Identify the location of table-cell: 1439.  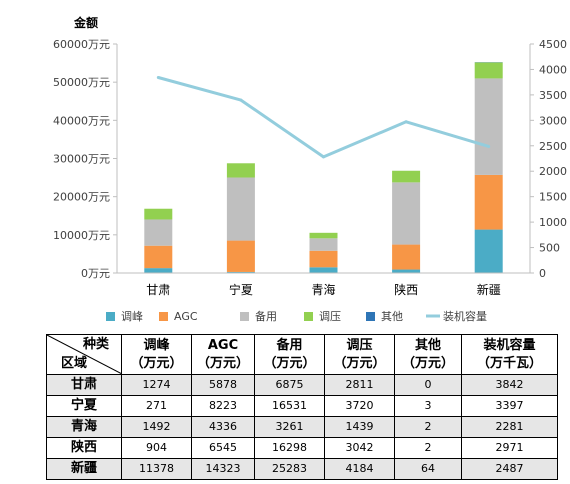
(359, 427).